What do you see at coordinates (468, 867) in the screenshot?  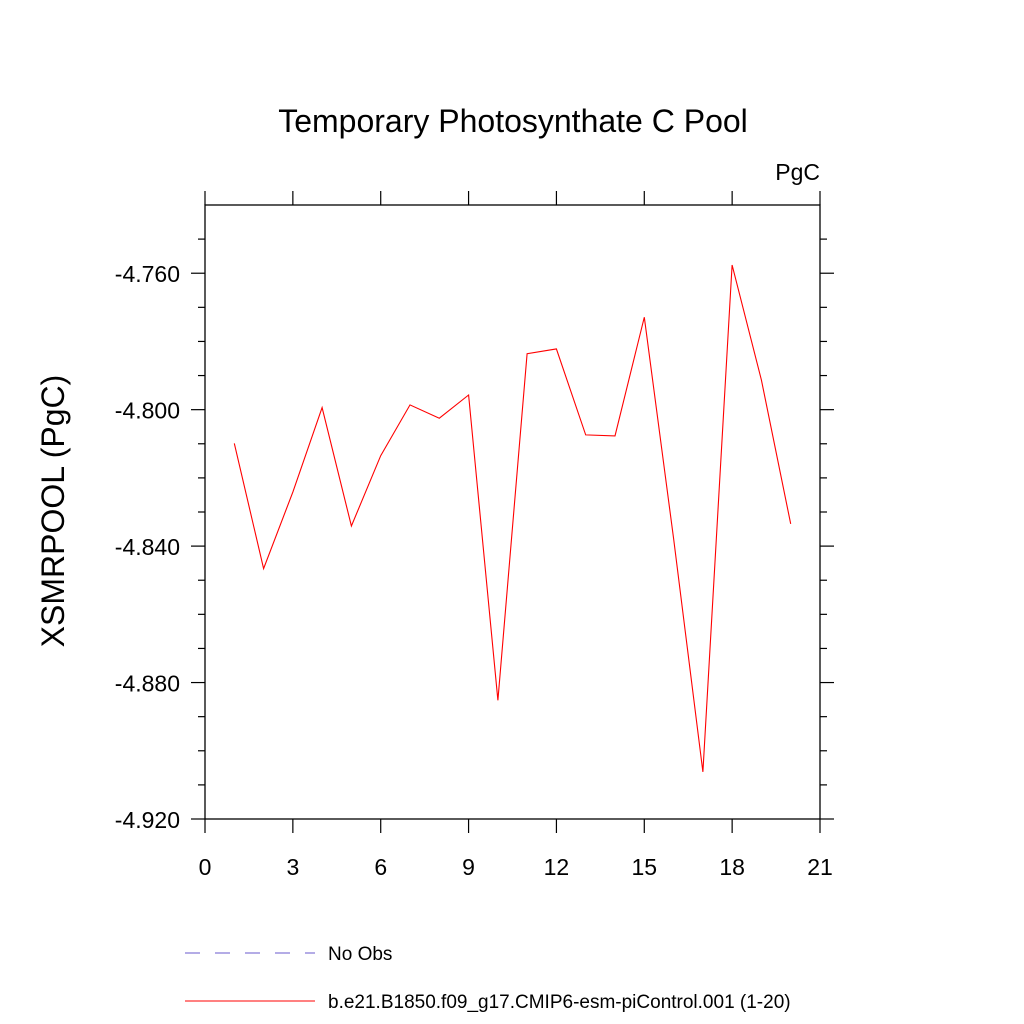 I see `x-tick-label: 9` at bounding box center [468, 867].